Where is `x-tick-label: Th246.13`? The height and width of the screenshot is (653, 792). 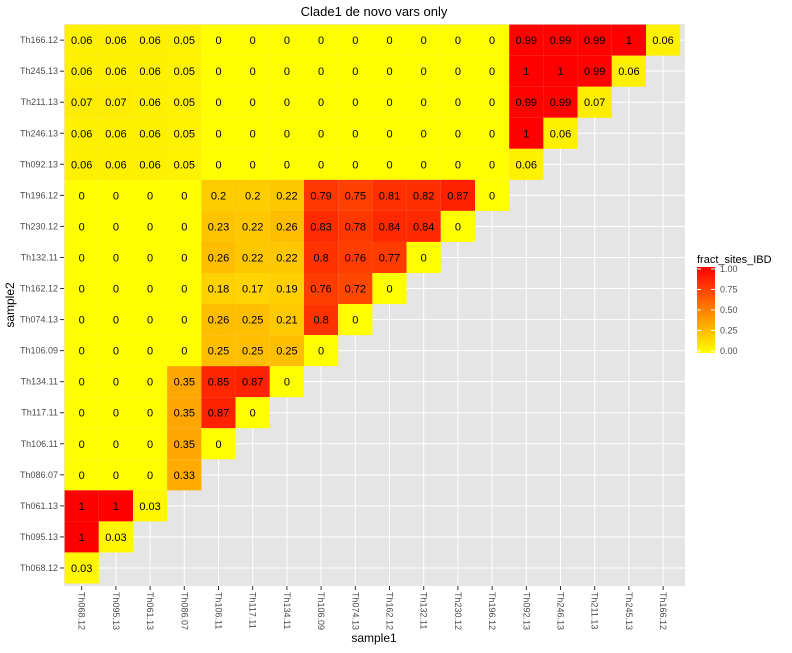
x-tick-label: Th246.13 is located at coordinates (561, 611).